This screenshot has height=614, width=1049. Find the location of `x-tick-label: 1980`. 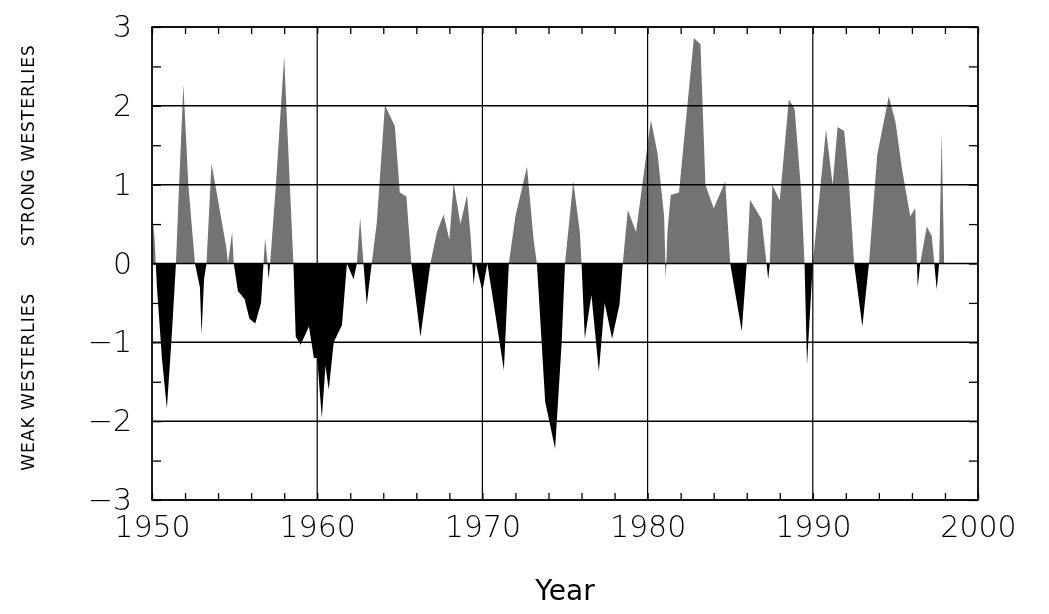

x-tick-label: 1980 is located at coordinates (648, 527).